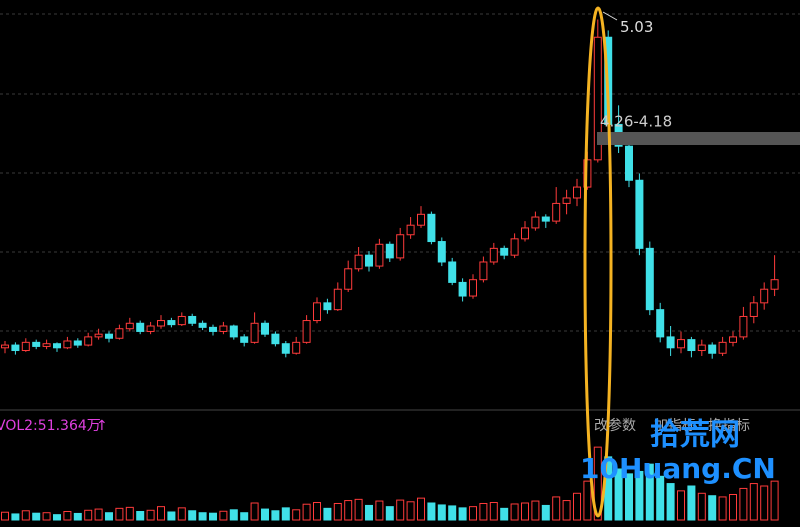 This screenshot has height=527, width=800. Describe the element at coordinates (698, 138) in the screenshot. I see `range-band` at that location.